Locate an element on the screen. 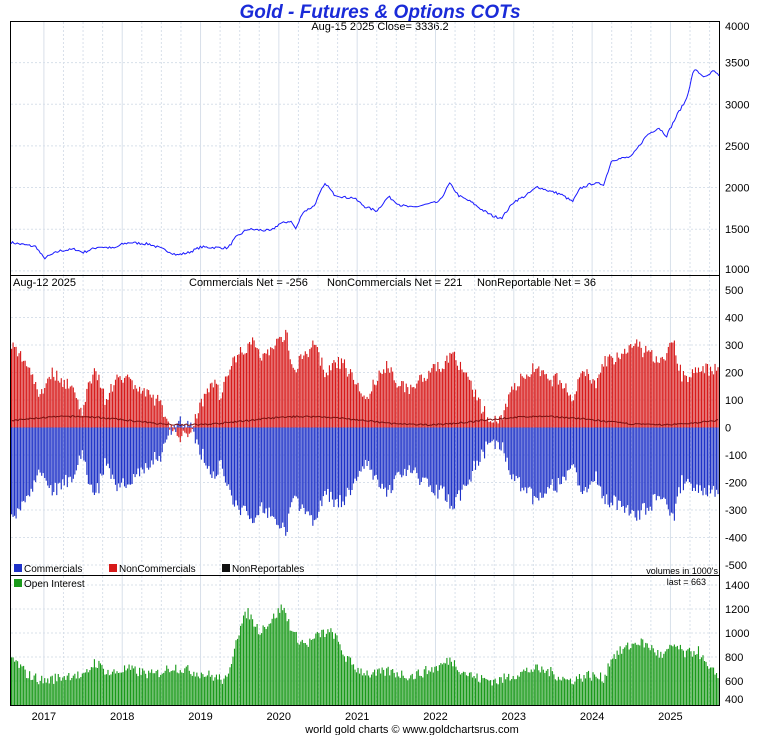 This screenshot has width=760, height=735. y-tick-label: 800 is located at coordinates (734, 658).